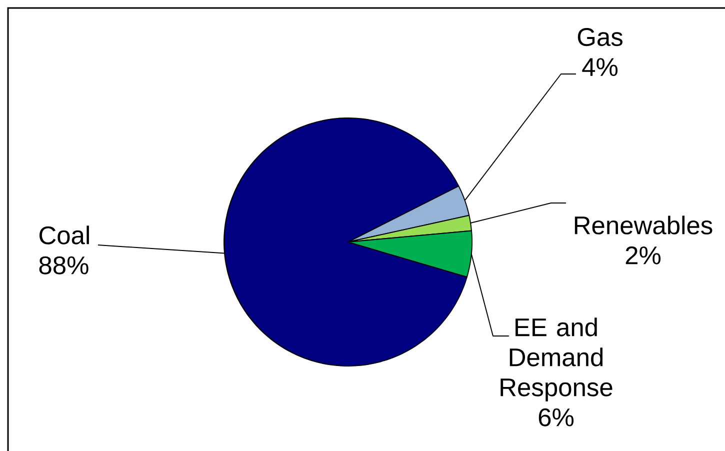  Describe the element at coordinates (600, 67) in the screenshot. I see `data-label: 4%` at that location.